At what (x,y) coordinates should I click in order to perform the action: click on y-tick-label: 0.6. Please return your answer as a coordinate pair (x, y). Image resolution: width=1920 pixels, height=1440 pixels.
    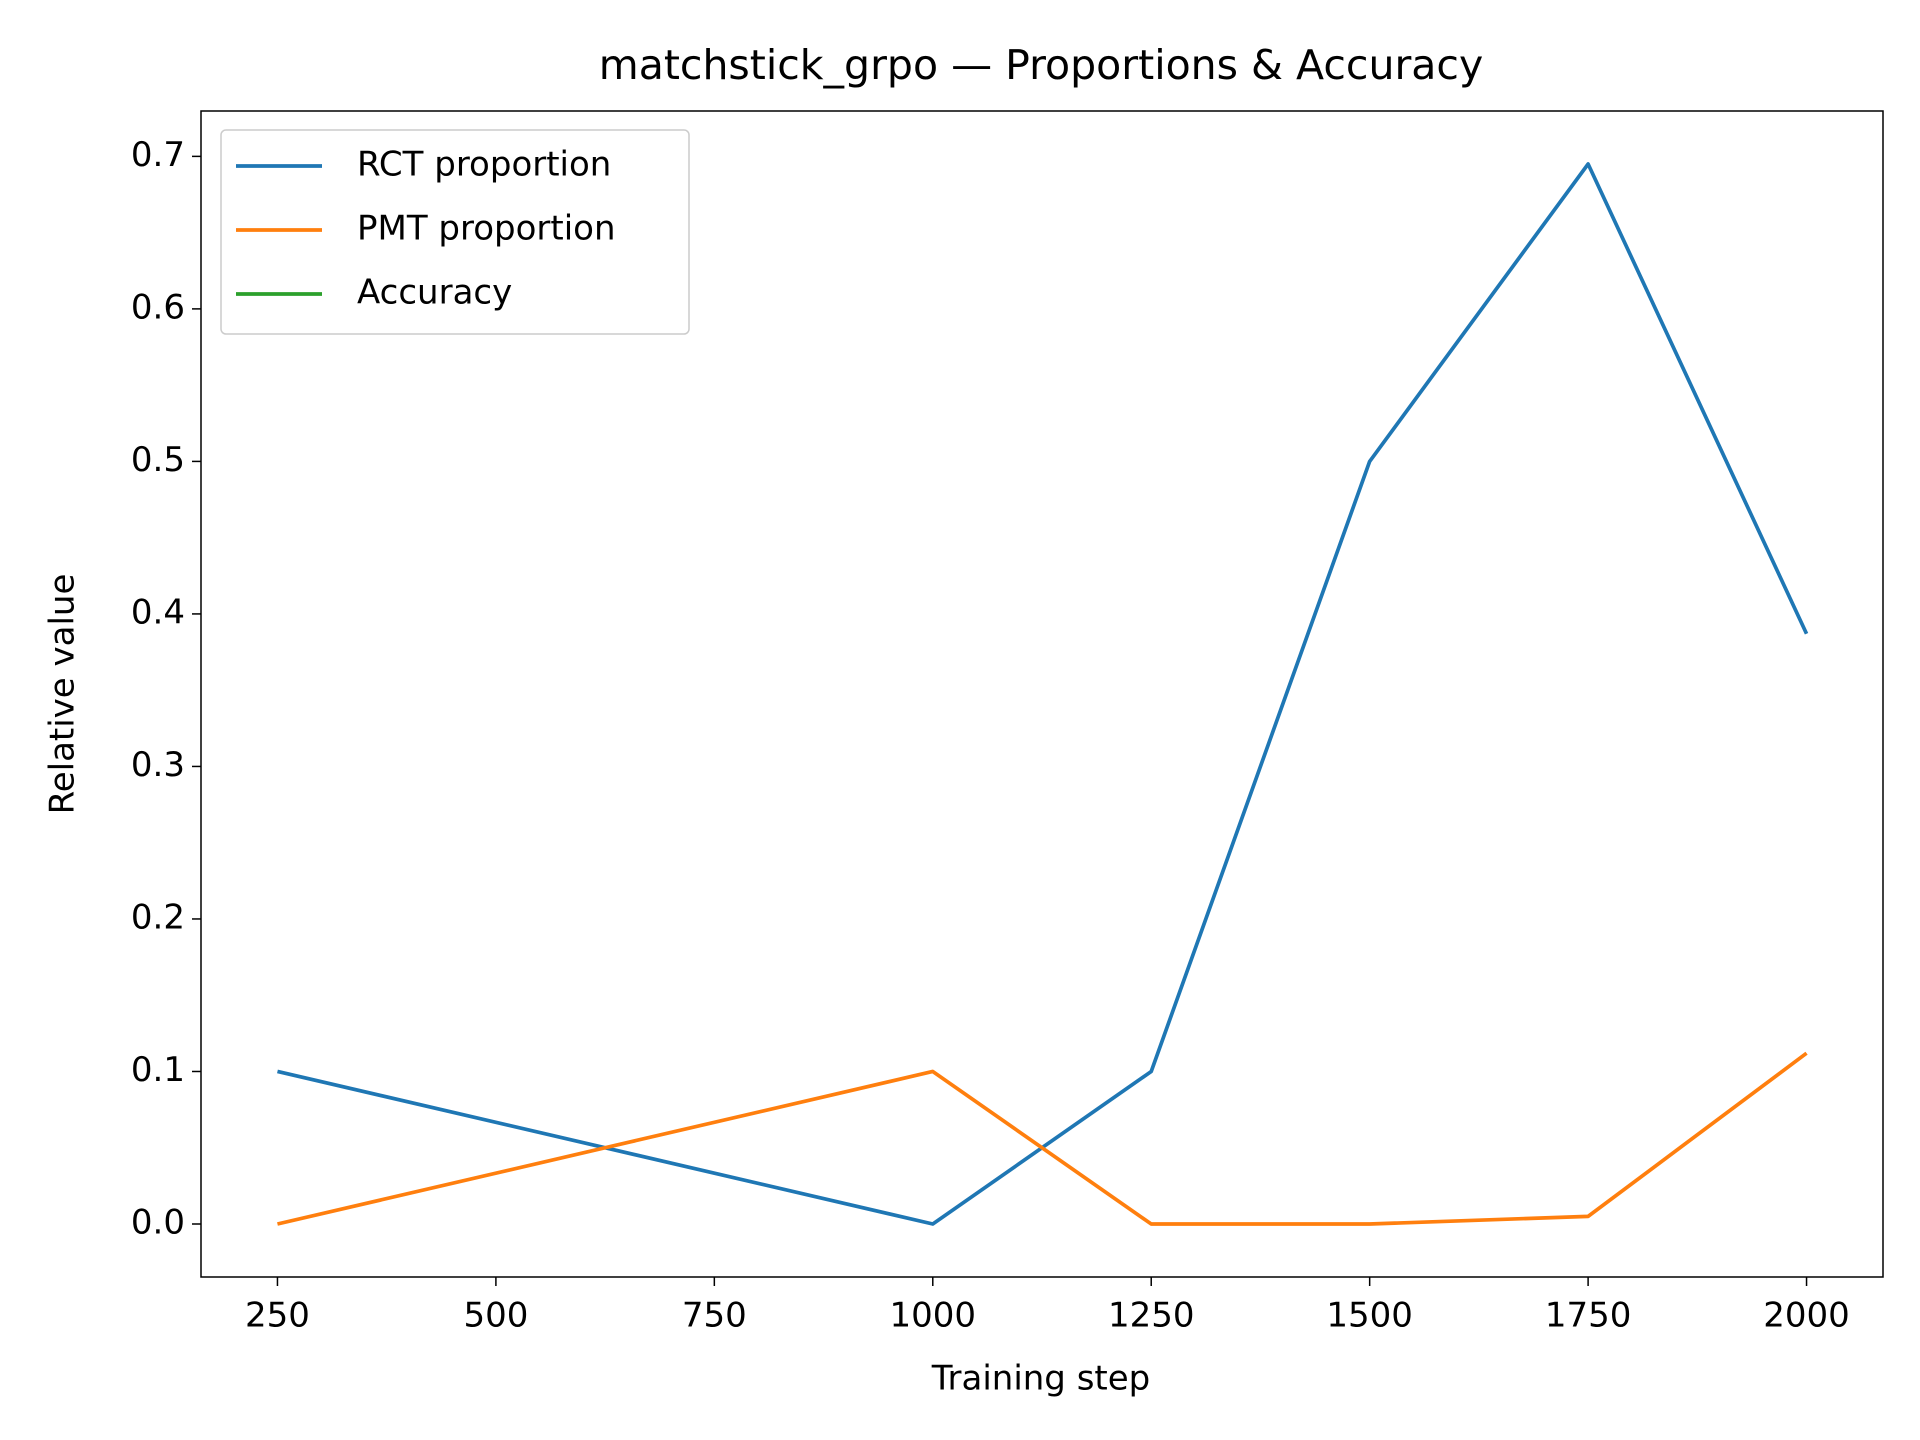
    Looking at the image, I should click on (158, 307).